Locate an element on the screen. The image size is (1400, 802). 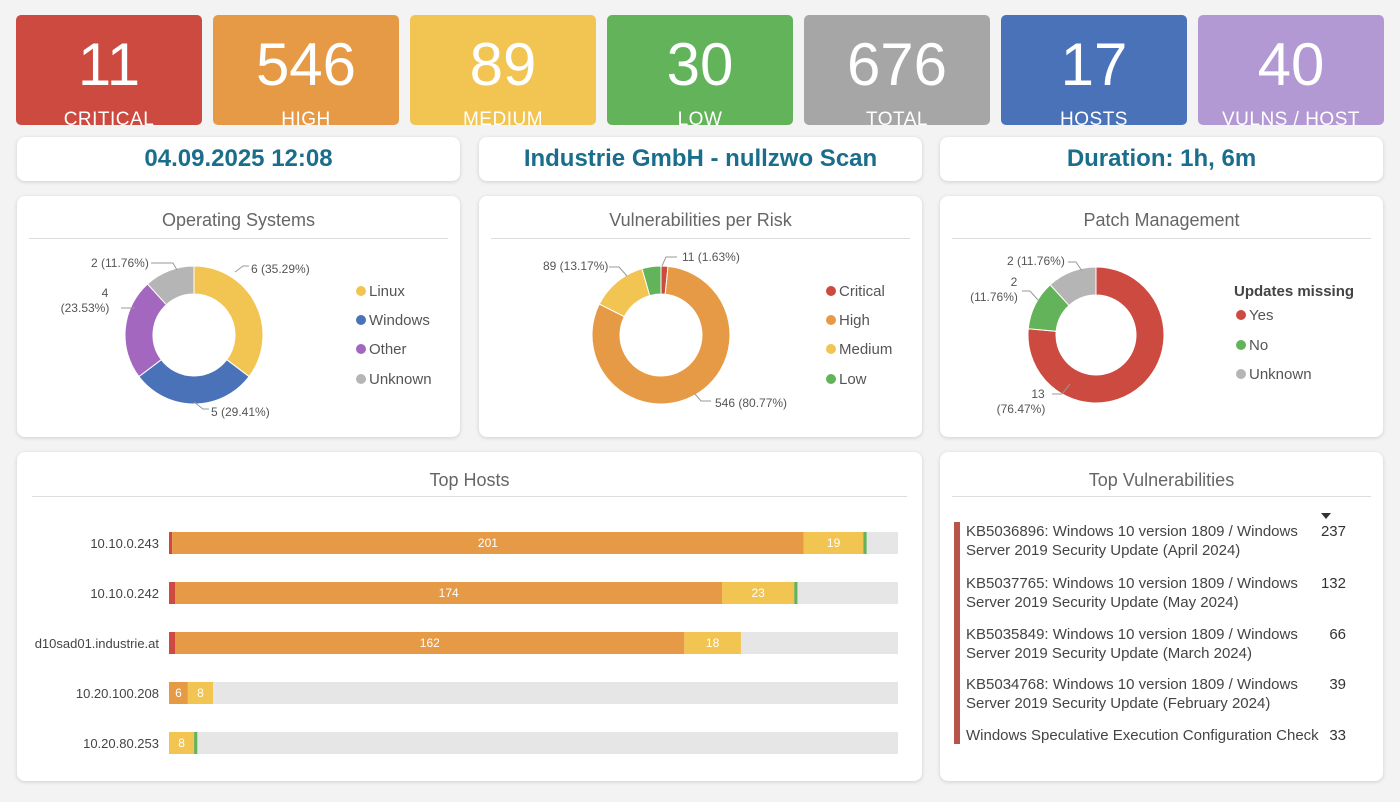
risk-legend-swatch-critical is located at coordinates (831, 291).